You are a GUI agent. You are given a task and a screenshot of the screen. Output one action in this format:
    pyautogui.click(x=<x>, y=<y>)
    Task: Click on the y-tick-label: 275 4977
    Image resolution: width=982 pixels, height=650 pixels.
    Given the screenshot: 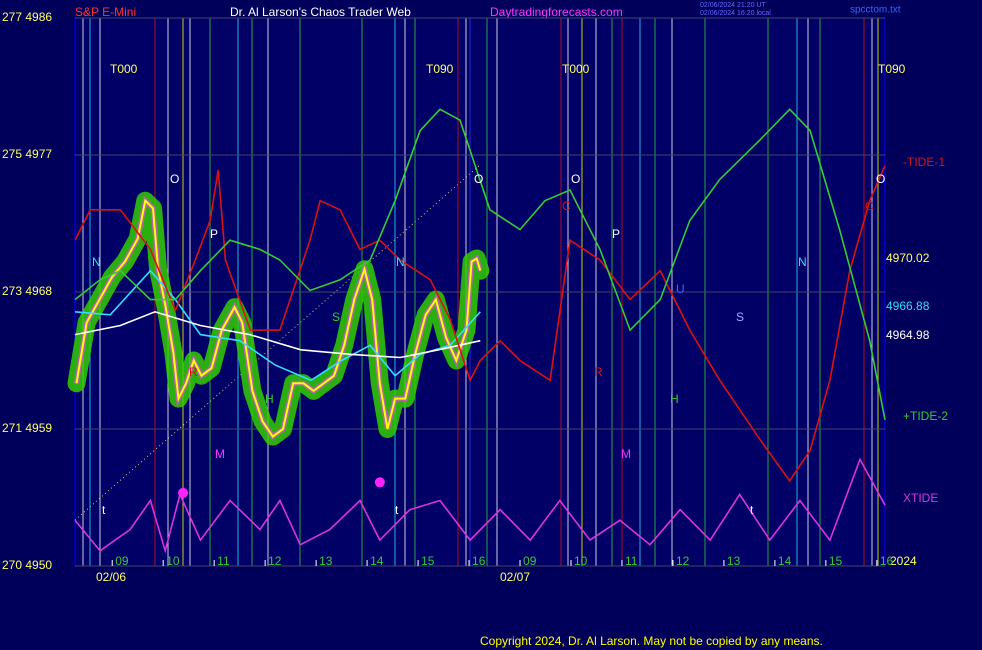 What is the action you would take?
    pyautogui.click(x=27, y=154)
    